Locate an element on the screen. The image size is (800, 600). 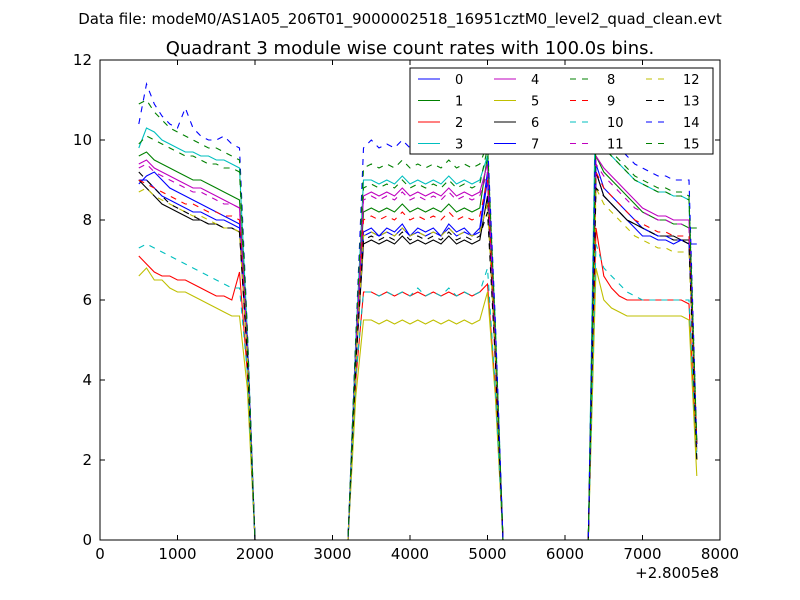
legend-label-1: 1 is located at coordinates (459, 102).